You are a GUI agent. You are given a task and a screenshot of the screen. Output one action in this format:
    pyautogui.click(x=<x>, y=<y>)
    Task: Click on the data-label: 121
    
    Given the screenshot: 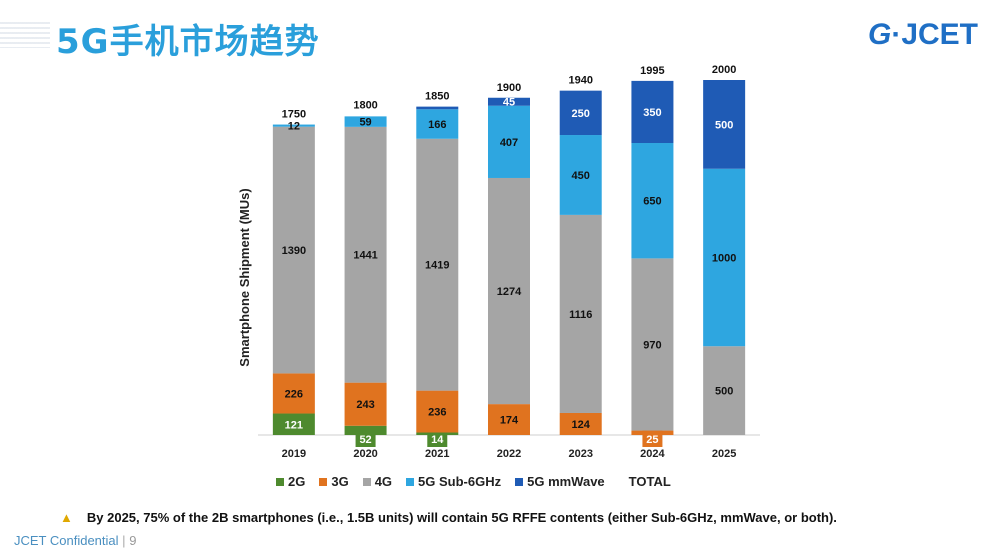 What is the action you would take?
    pyautogui.click(x=294, y=425)
    